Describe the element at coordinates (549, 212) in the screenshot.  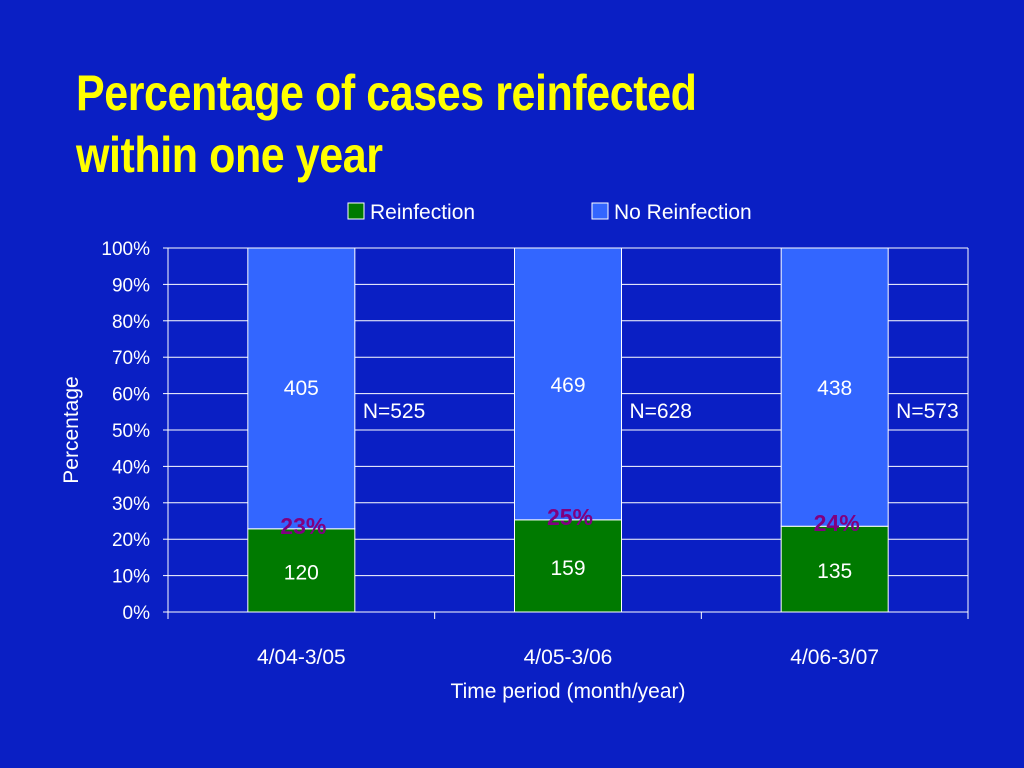
I see `chart-legend: Reinfection No Reinfection` at that location.